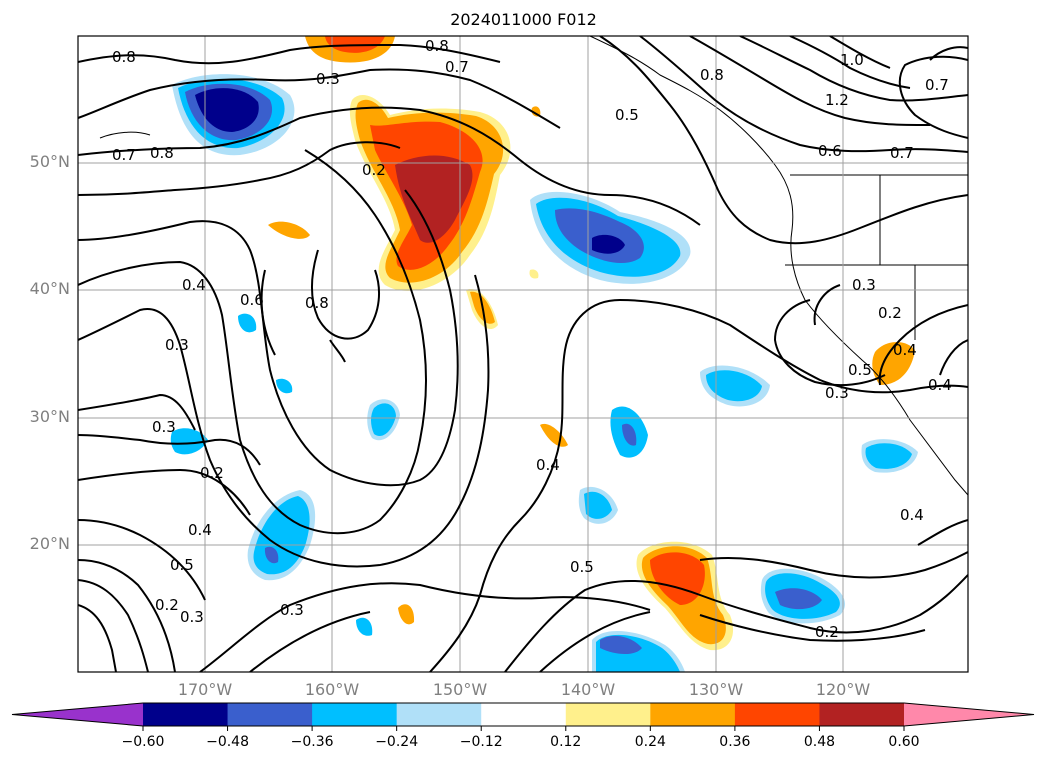  Describe the element at coordinates (904, 742) in the screenshot. I see `colorbar-tick-label: 0.60` at that location.